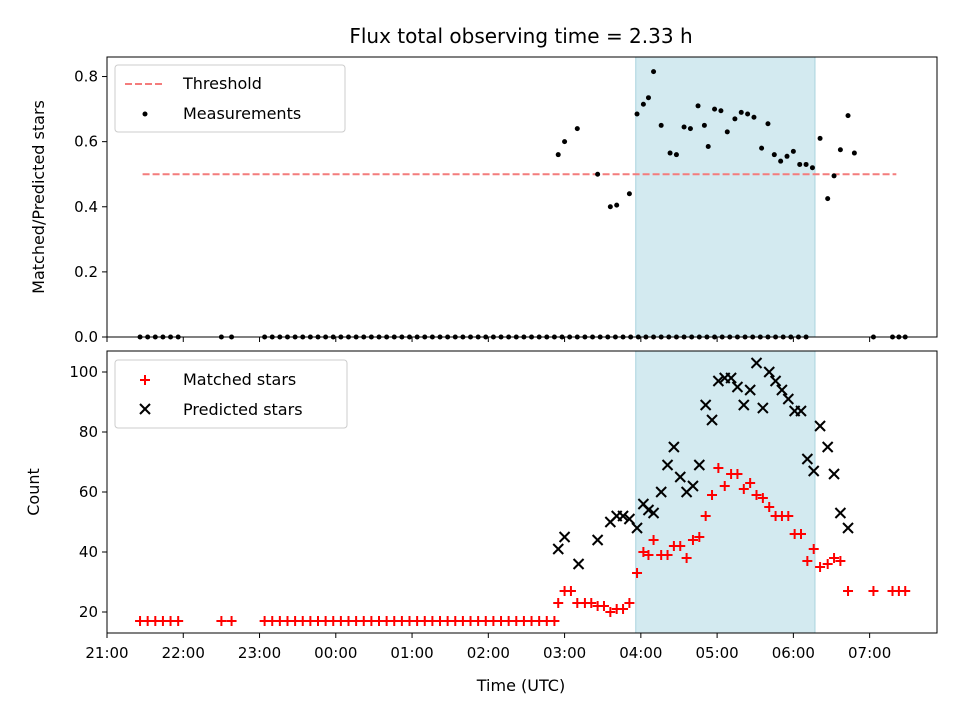  Describe the element at coordinates (86, 337) in the screenshot. I see `top-y-tick-label: 0.0` at that location.